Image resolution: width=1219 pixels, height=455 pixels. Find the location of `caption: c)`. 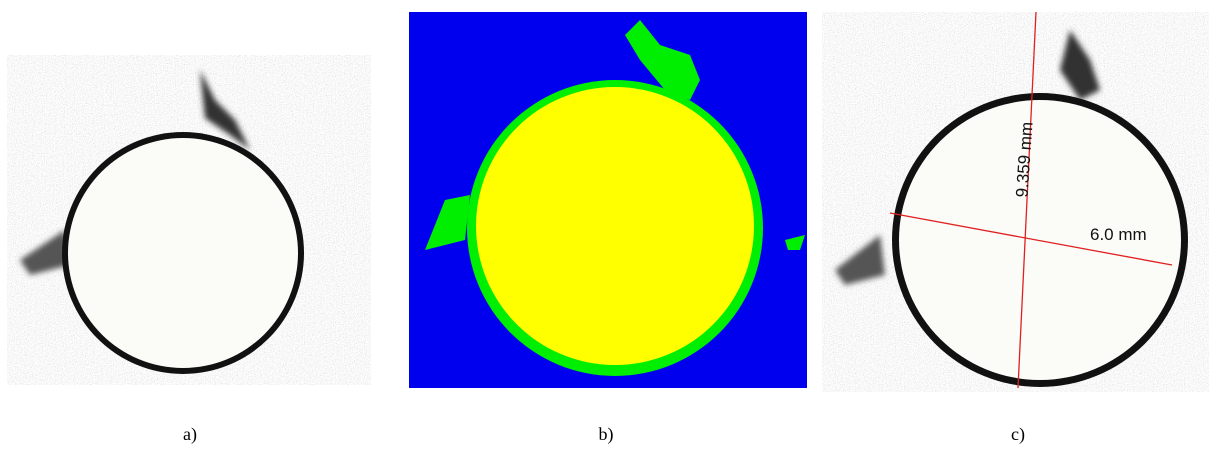

caption: c) is located at coordinates (1018, 434).